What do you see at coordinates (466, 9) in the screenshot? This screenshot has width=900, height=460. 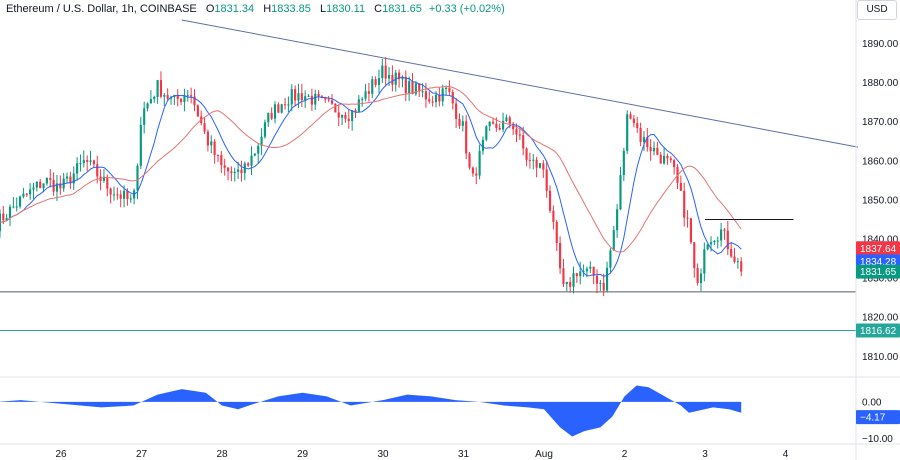 I see `change-value: +0.33 (+0.02%)` at bounding box center [466, 9].